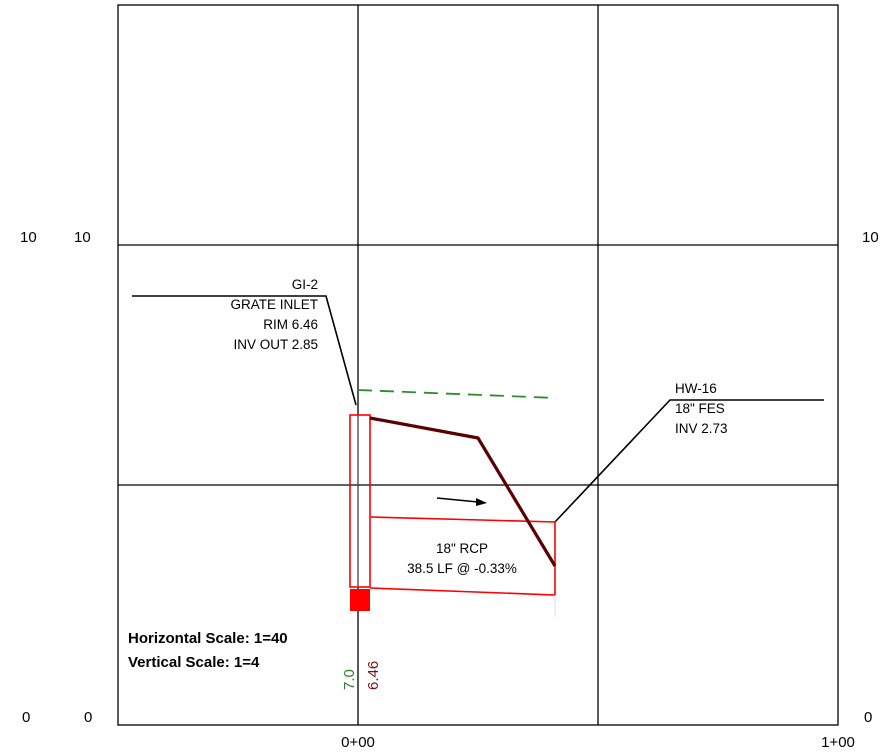 The width and height of the screenshot is (894, 753). Describe the element at coordinates (870, 237) in the screenshot. I see `elev-label-10-right: 10` at that location.